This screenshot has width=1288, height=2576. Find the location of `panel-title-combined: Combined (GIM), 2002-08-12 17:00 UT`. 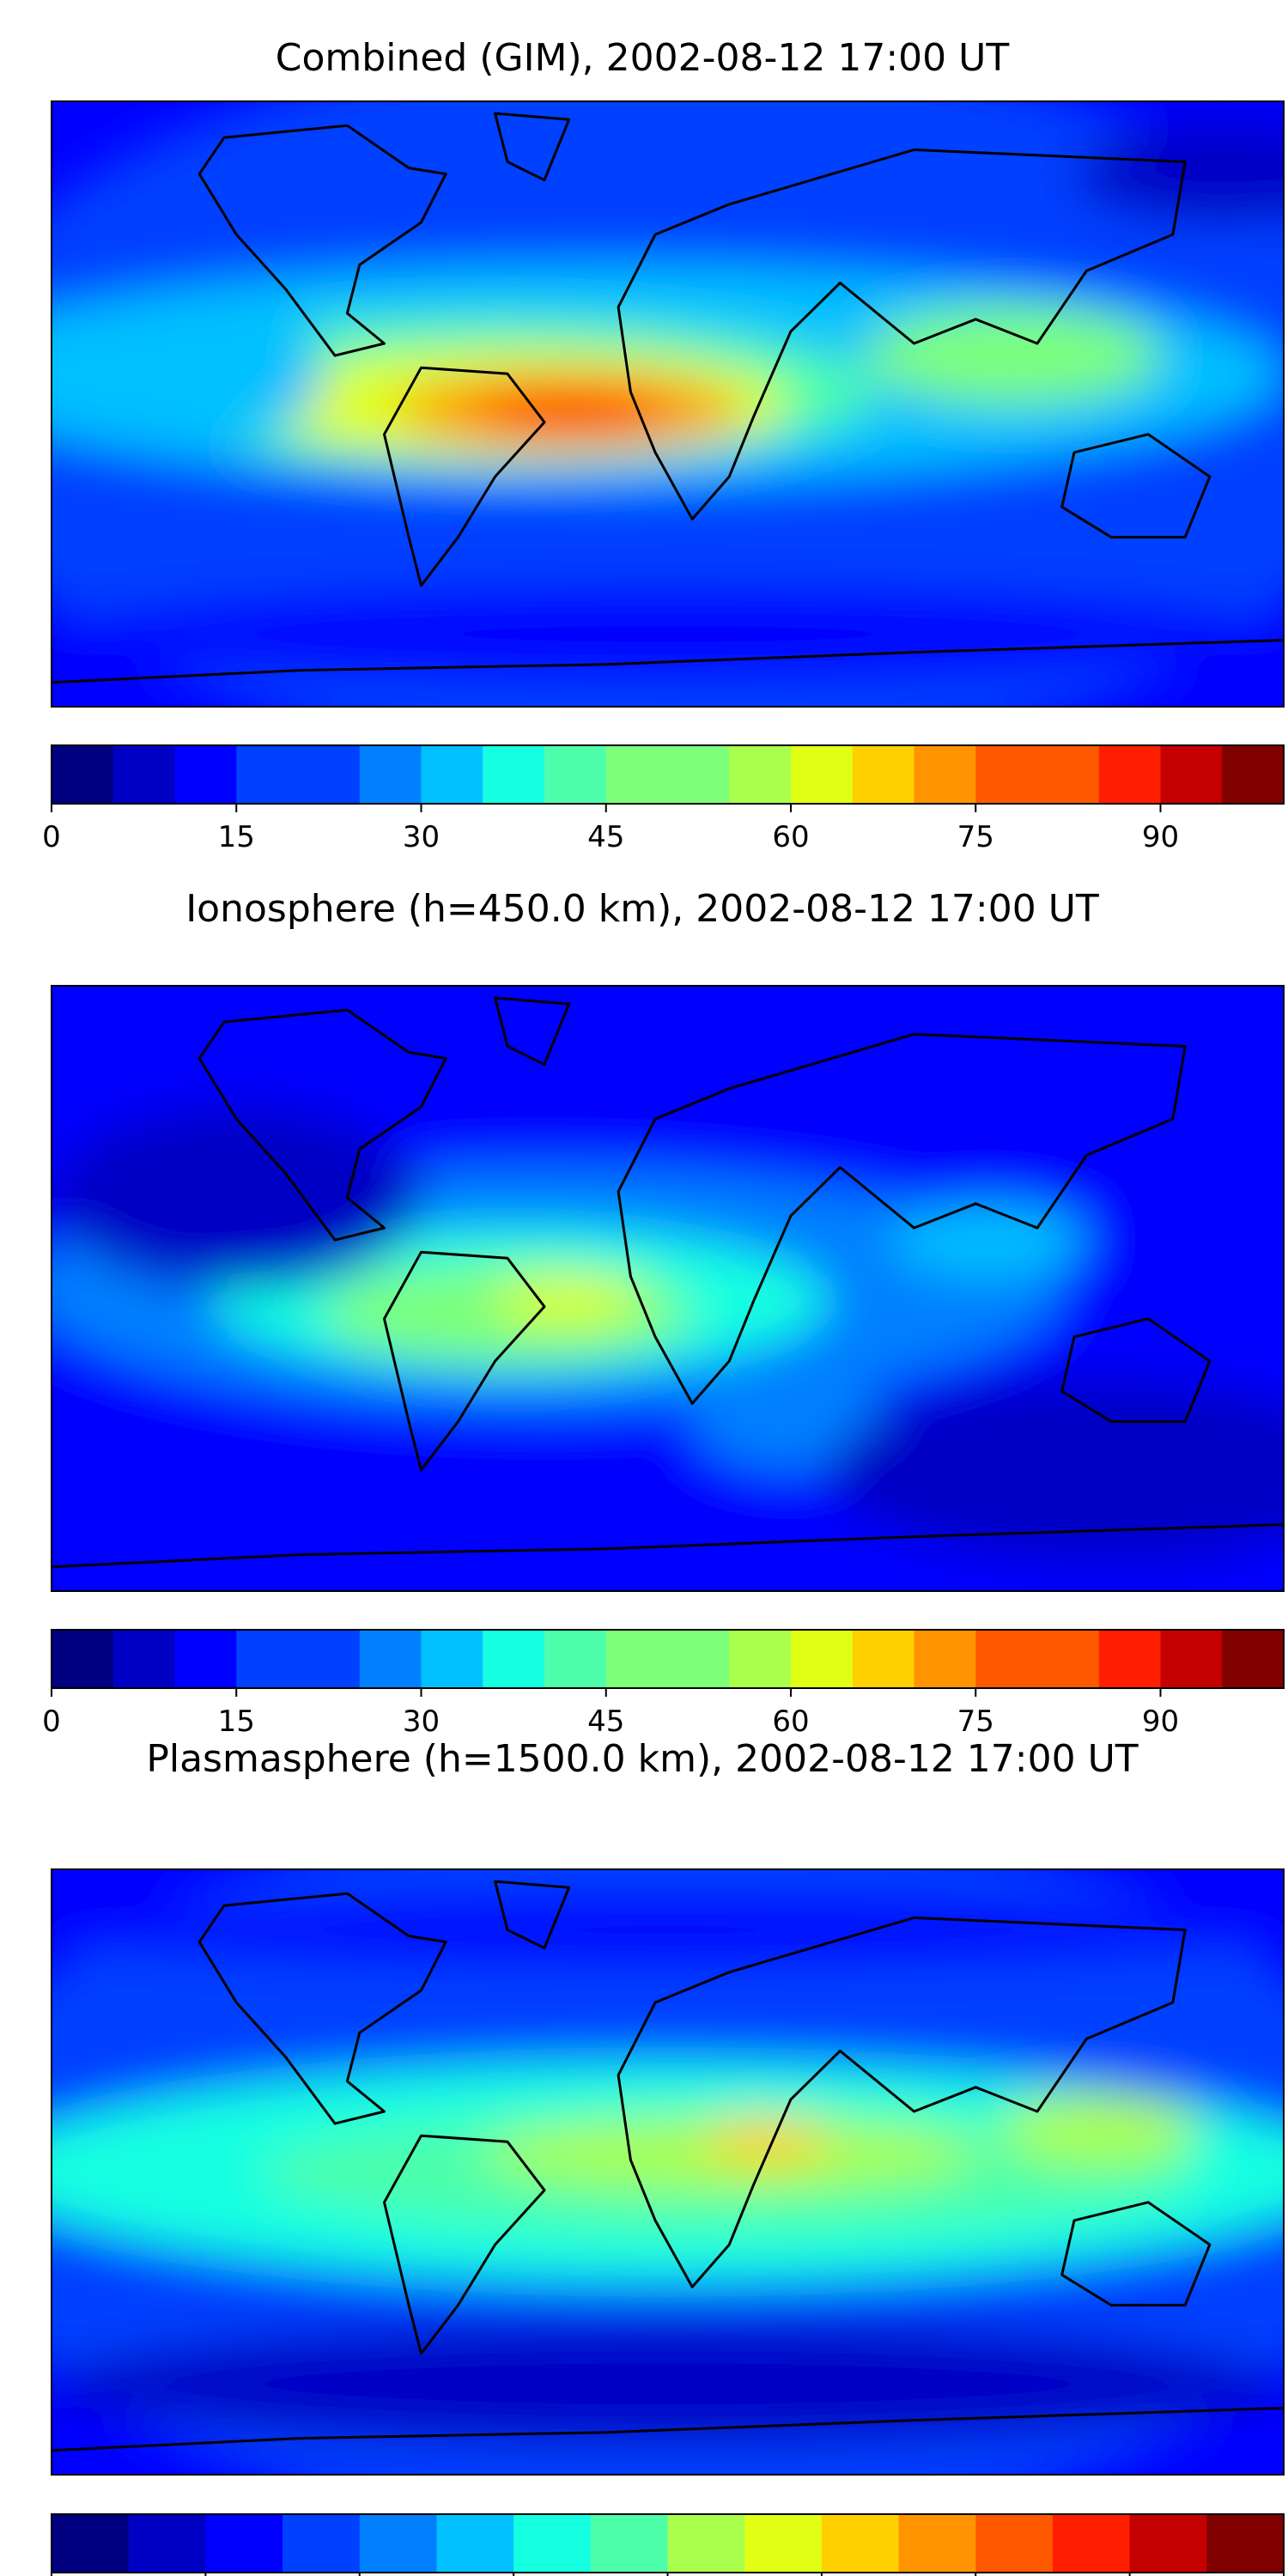

panel-title-combined: Combined (GIM), 2002-08-12 17:00 UT is located at coordinates (643, 58).